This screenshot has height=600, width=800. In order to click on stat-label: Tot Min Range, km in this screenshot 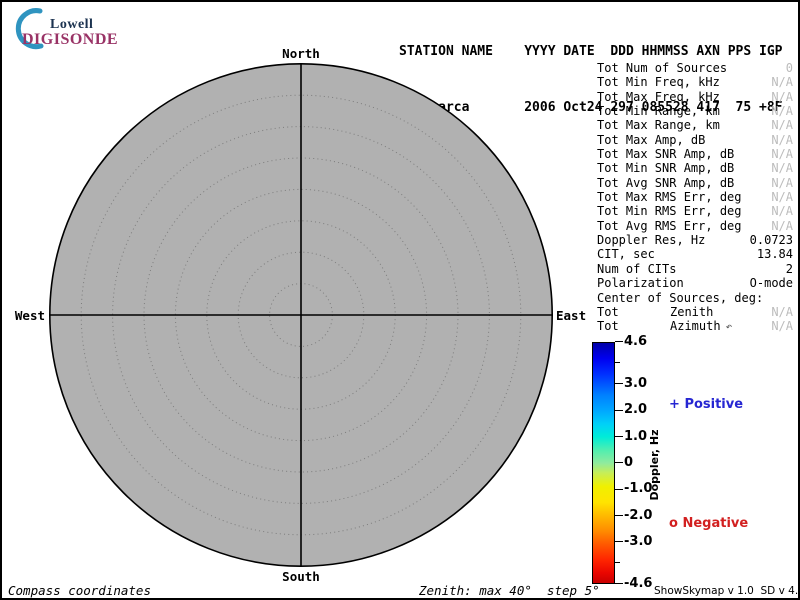, I will do `click(658, 111)`.